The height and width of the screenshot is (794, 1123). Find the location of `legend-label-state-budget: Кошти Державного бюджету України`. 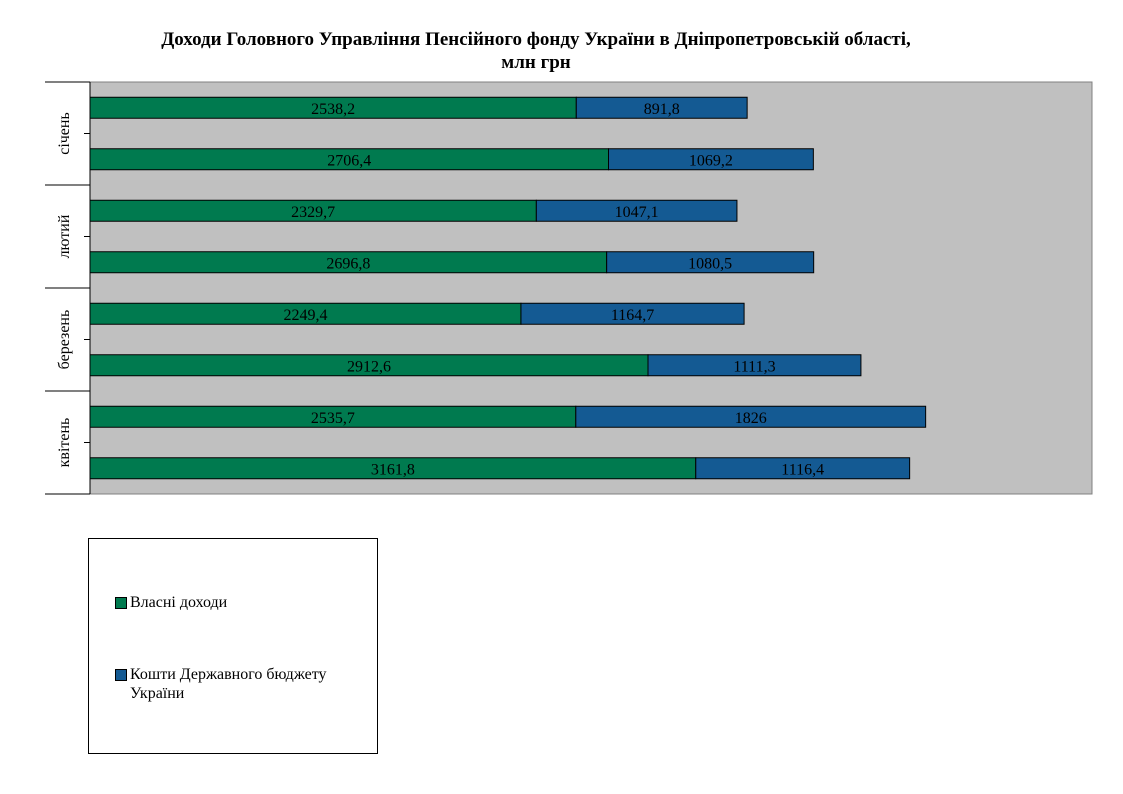

legend-label-state-budget: Кошти Державного бюджету України is located at coordinates (228, 684).